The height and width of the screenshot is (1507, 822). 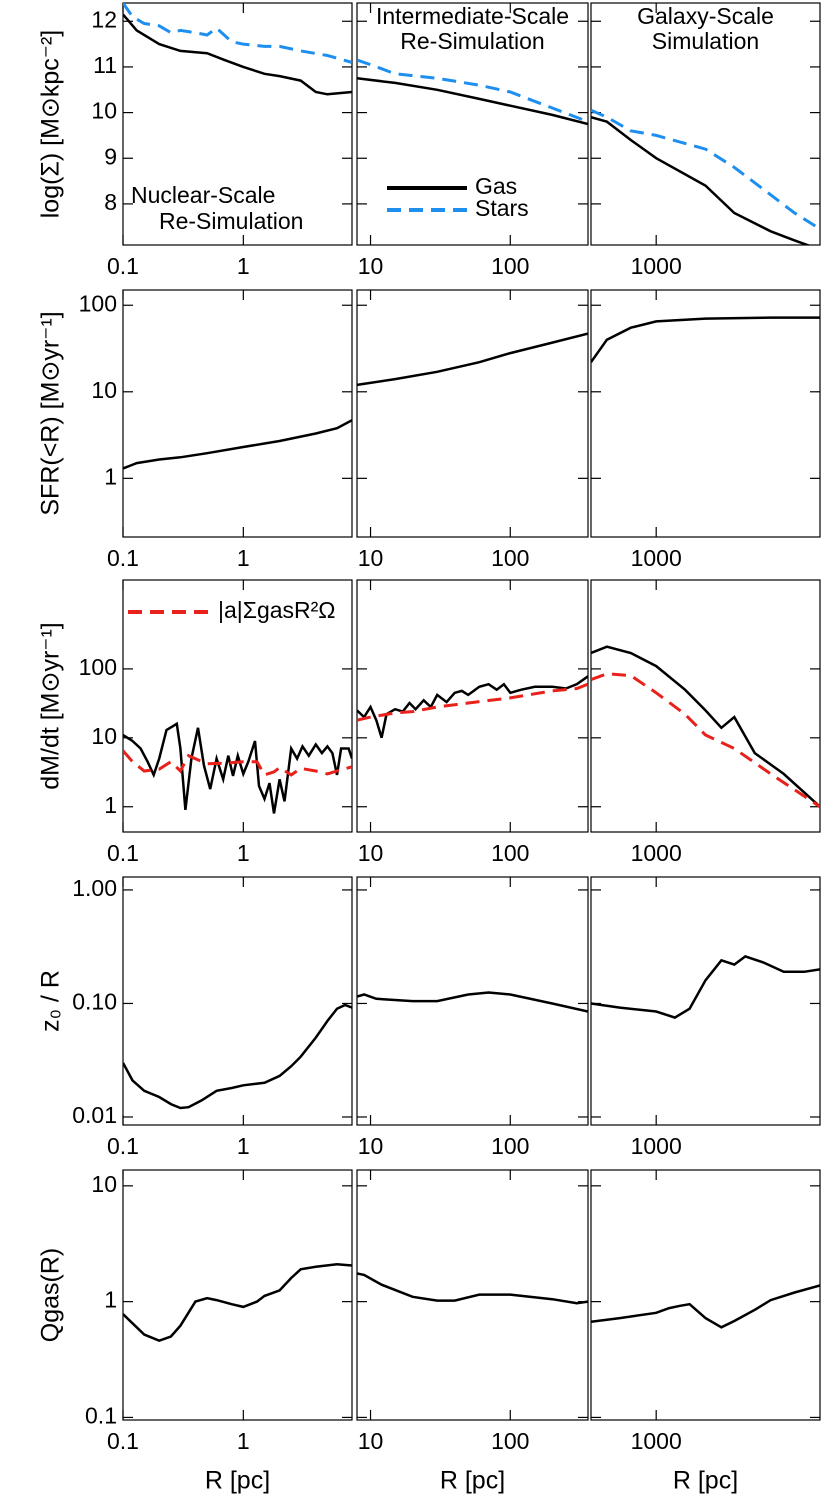 I want to click on annotation: Nuclear-Scale, so click(x=203, y=195).